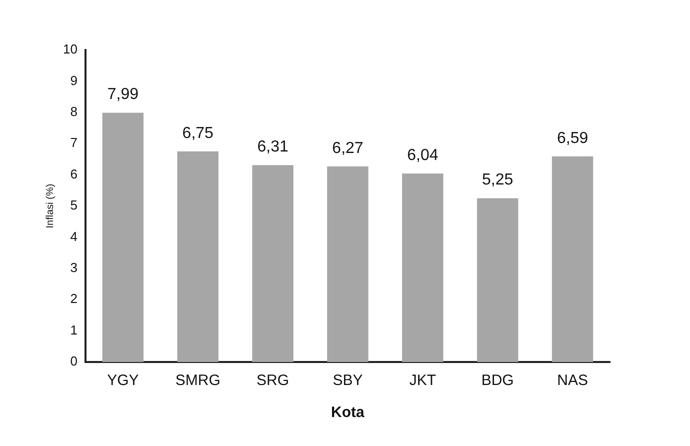  Describe the element at coordinates (74, 267) in the screenshot. I see `y-tick-label: 3` at that location.